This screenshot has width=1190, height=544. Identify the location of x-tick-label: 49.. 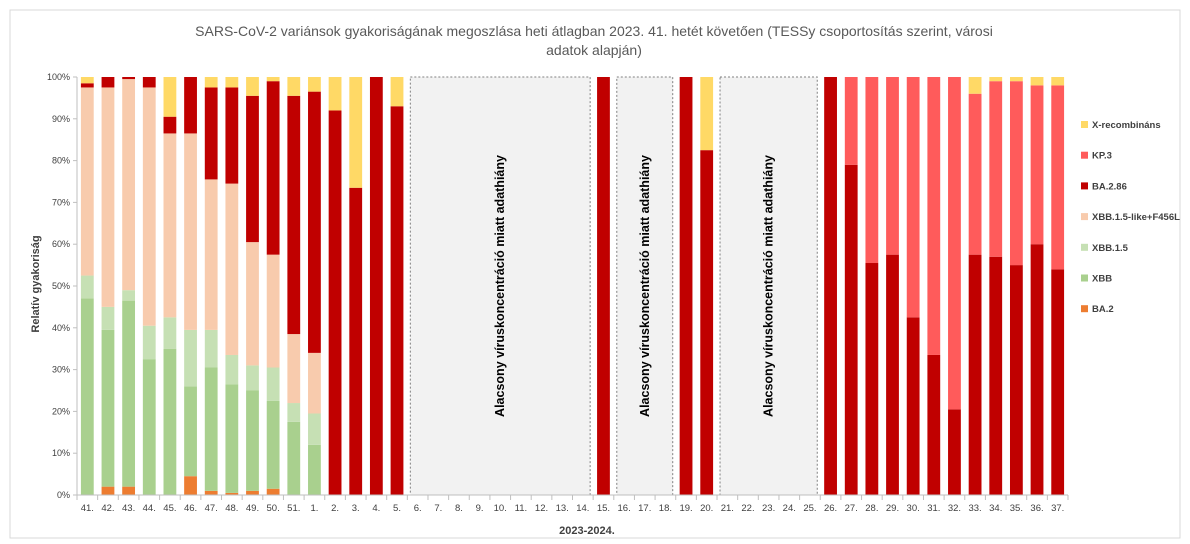
(252, 508).